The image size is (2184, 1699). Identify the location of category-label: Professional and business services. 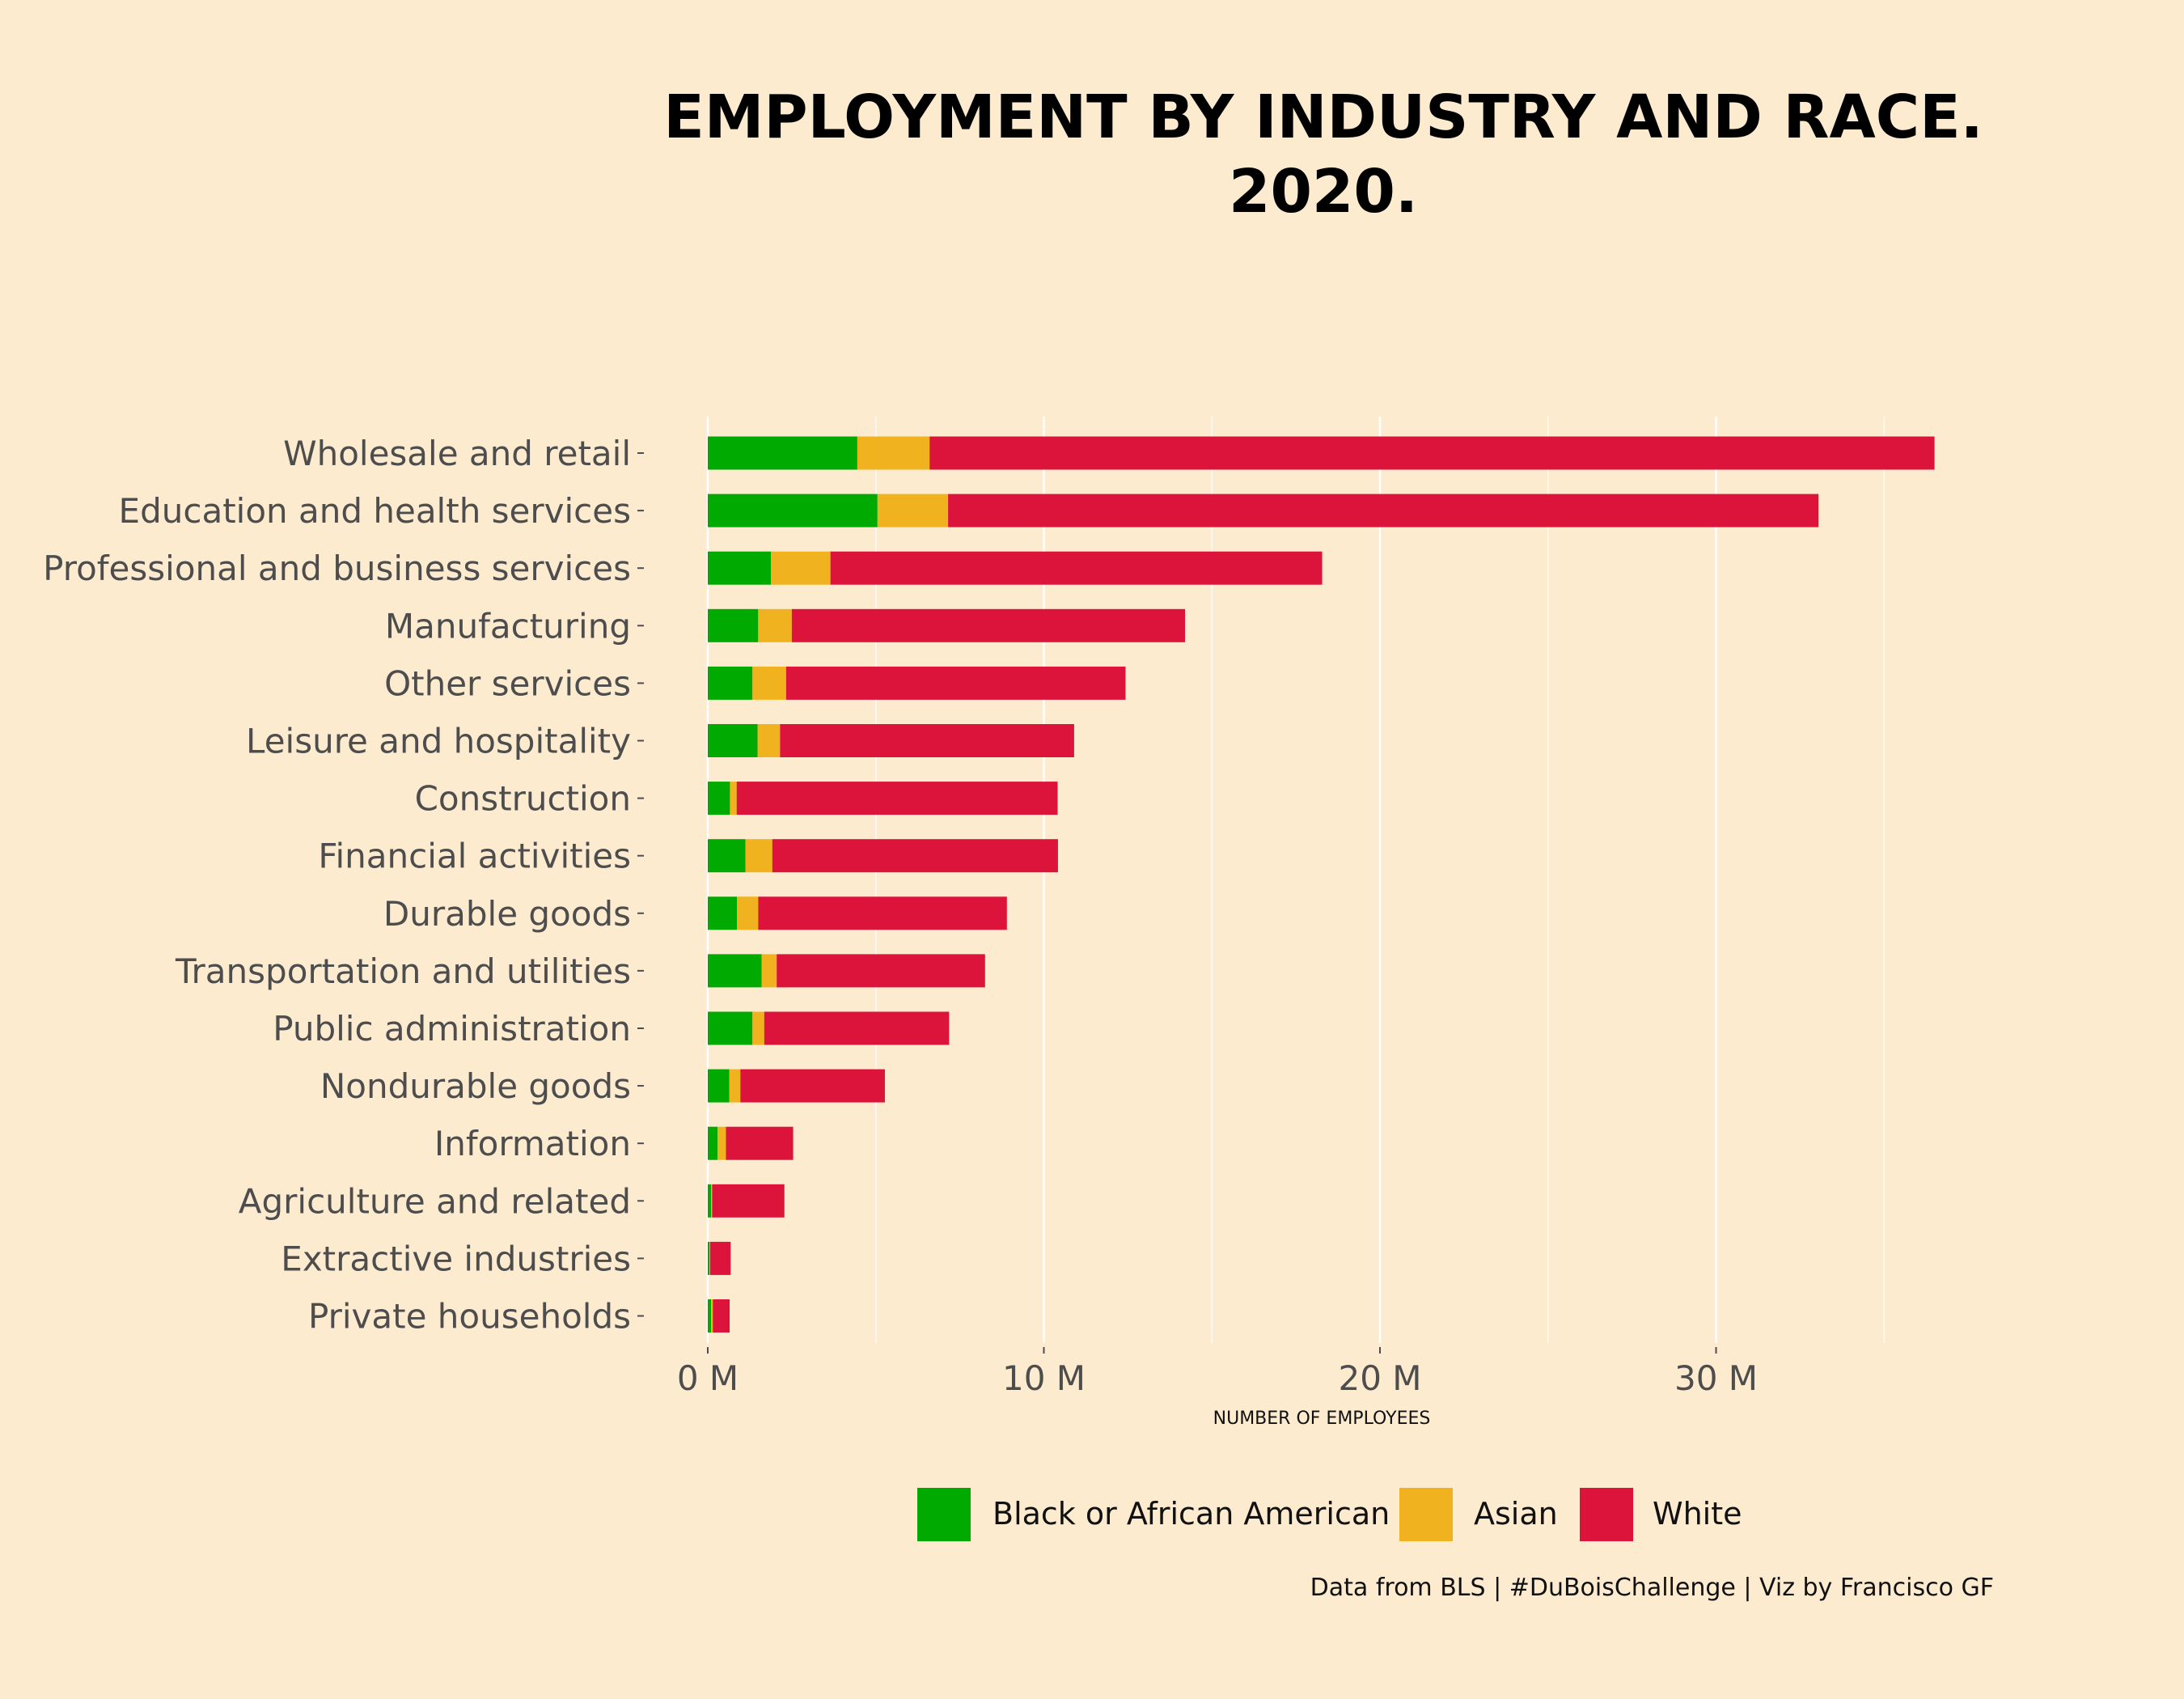
(337, 568).